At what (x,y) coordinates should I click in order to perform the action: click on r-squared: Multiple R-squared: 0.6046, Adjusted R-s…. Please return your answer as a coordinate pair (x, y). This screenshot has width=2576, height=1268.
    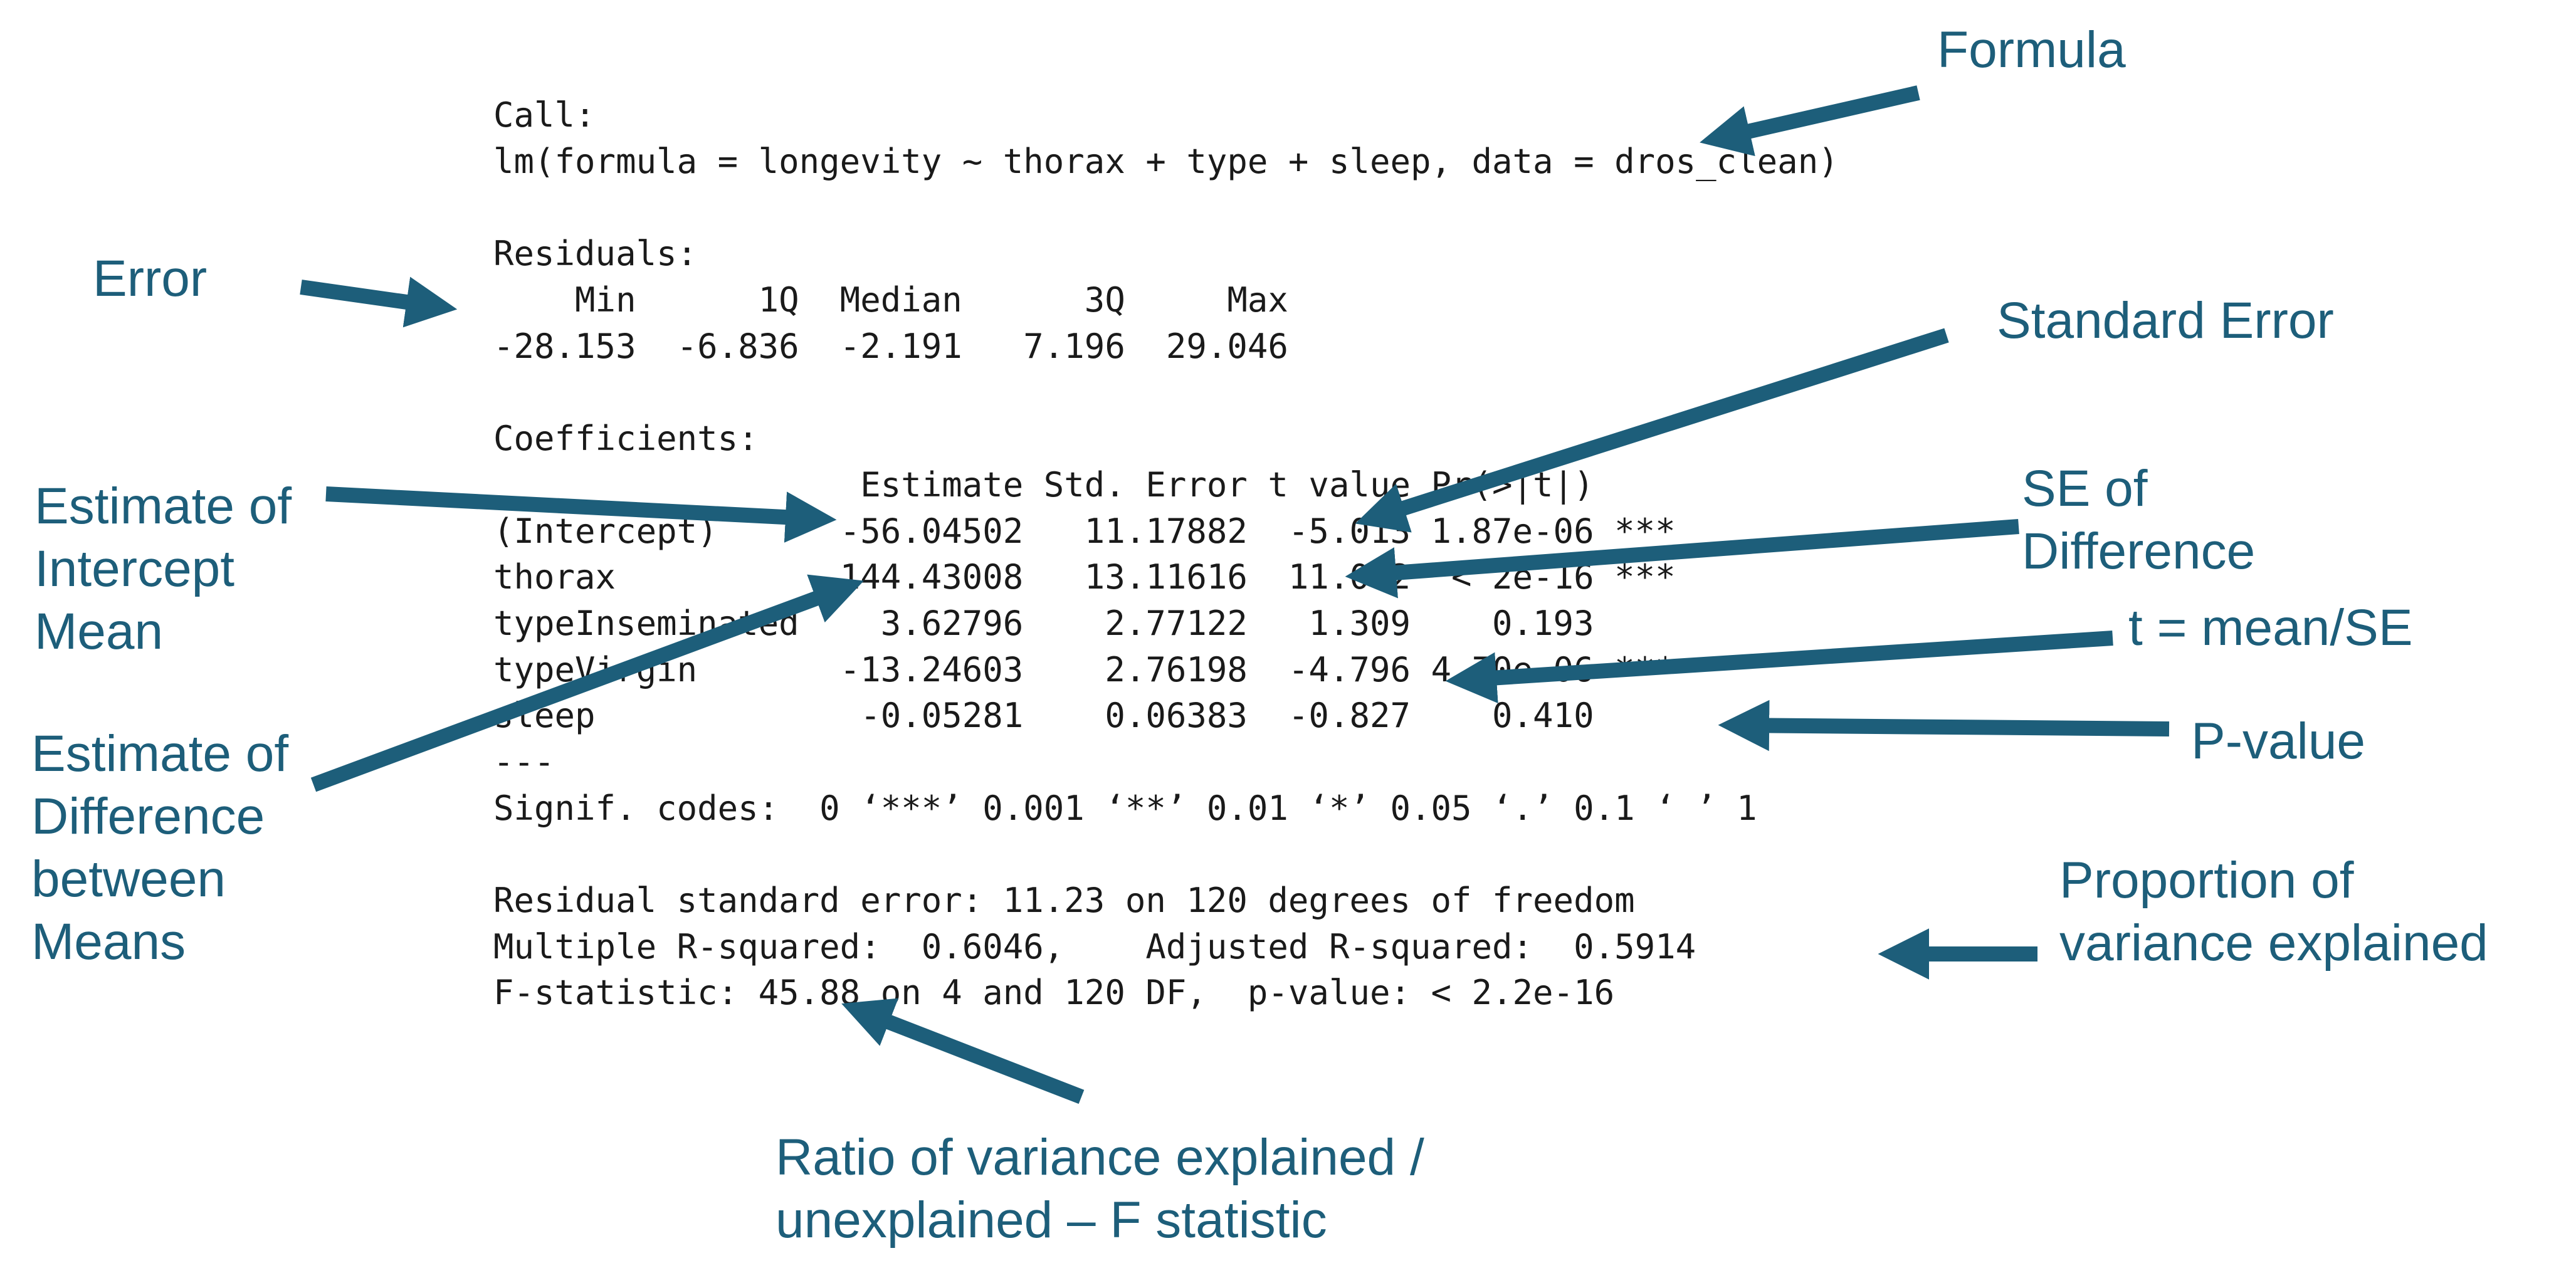
    Looking at the image, I should click on (1104, 947).